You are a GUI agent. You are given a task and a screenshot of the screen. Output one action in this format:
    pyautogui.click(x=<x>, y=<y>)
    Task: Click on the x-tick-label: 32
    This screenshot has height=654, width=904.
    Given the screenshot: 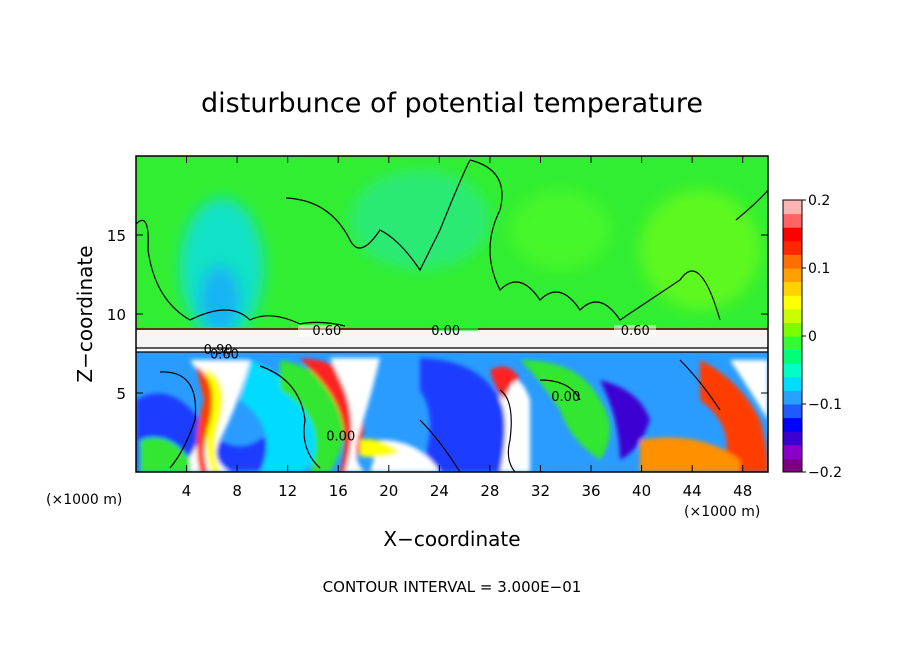 What is the action you would take?
    pyautogui.click(x=540, y=491)
    